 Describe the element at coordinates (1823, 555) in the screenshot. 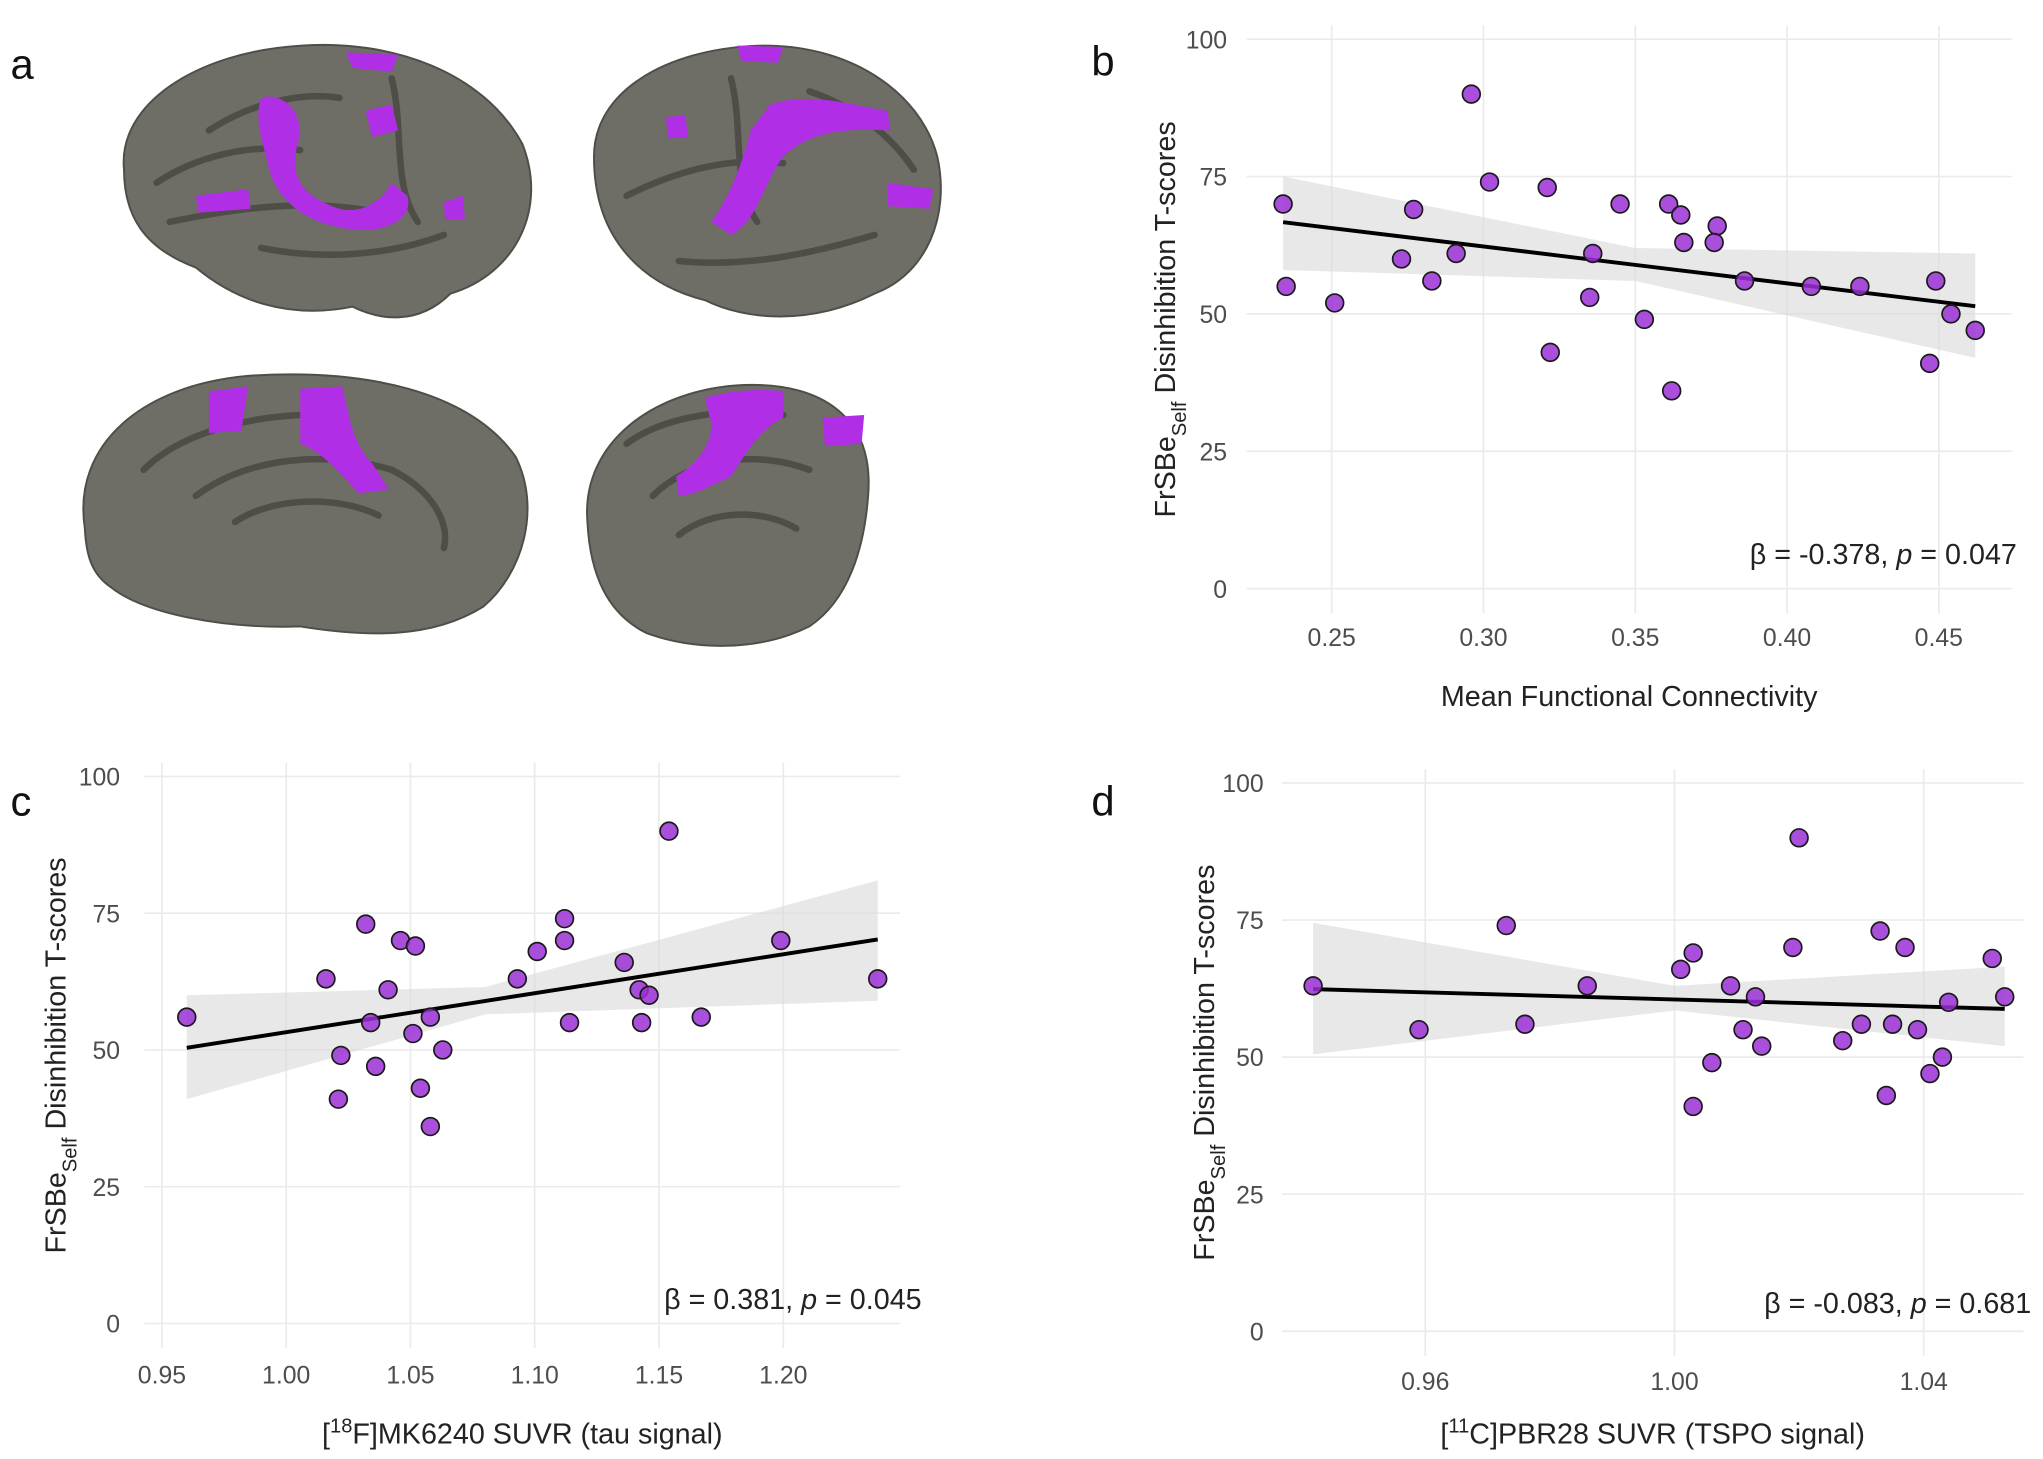

I see `text-segment: β = -0.378,` at that location.